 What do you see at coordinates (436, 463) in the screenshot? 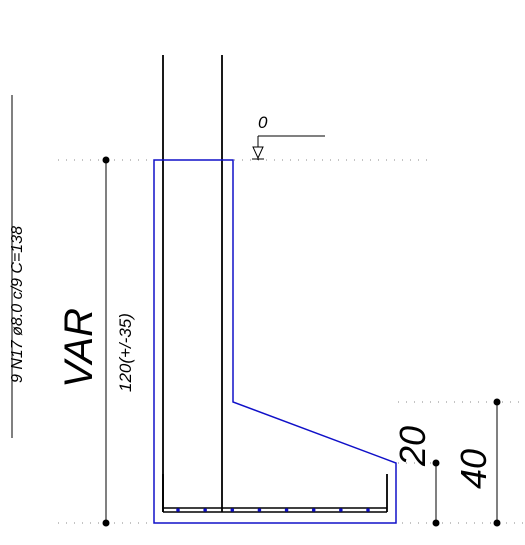
I see `toe-dimension-top-dot` at bounding box center [436, 463].